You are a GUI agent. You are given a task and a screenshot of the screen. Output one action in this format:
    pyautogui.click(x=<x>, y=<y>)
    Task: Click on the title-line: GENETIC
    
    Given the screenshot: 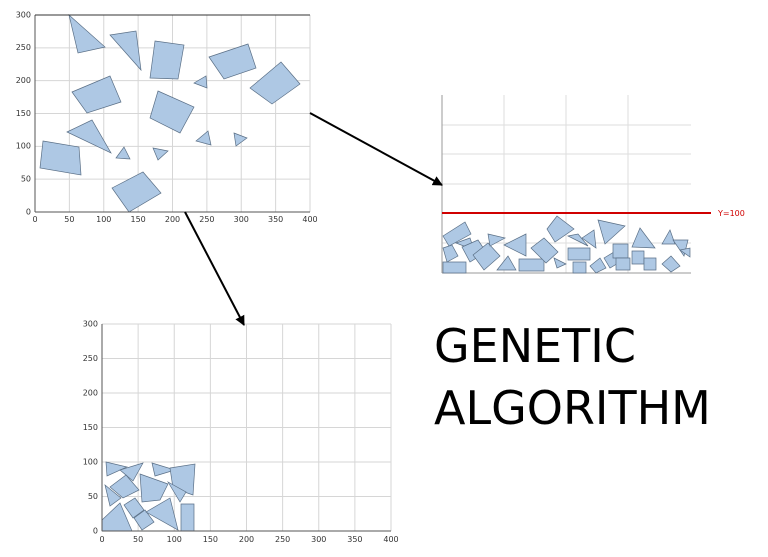 What is the action you would take?
    pyautogui.click(x=535, y=346)
    